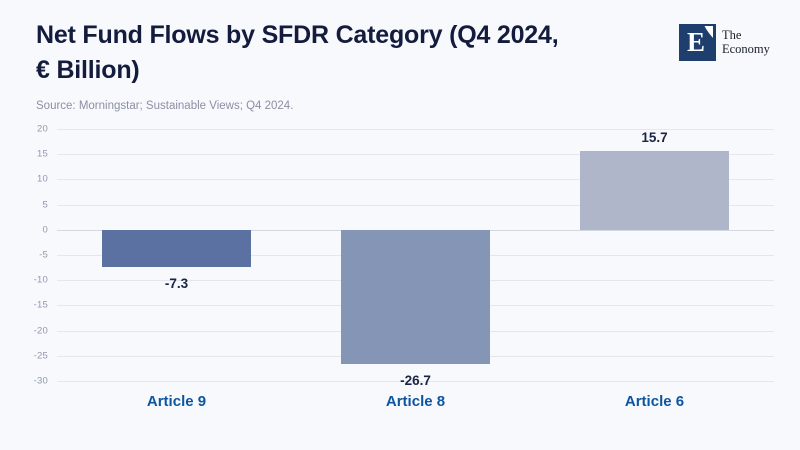 The image size is (800, 450). What do you see at coordinates (43, 255) in the screenshot?
I see `y-tick-label: -5` at bounding box center [43, 255].